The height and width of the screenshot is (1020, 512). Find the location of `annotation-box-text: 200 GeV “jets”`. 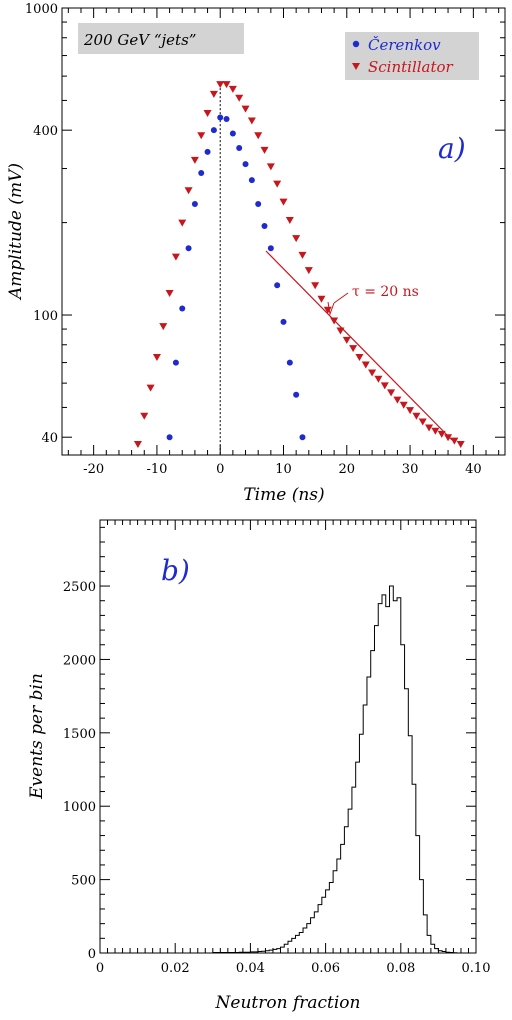

annotation-box-text: 200 GeV “jets” is located at coordinates (139, 40).